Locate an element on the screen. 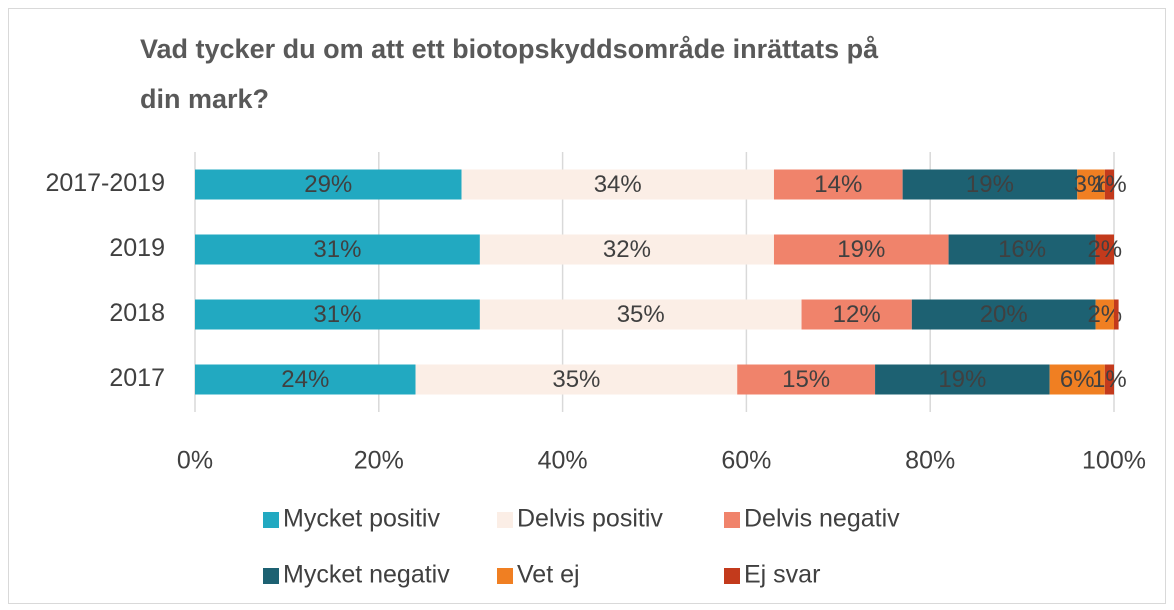  data-label: 32% is located at coordinates (627, 249).